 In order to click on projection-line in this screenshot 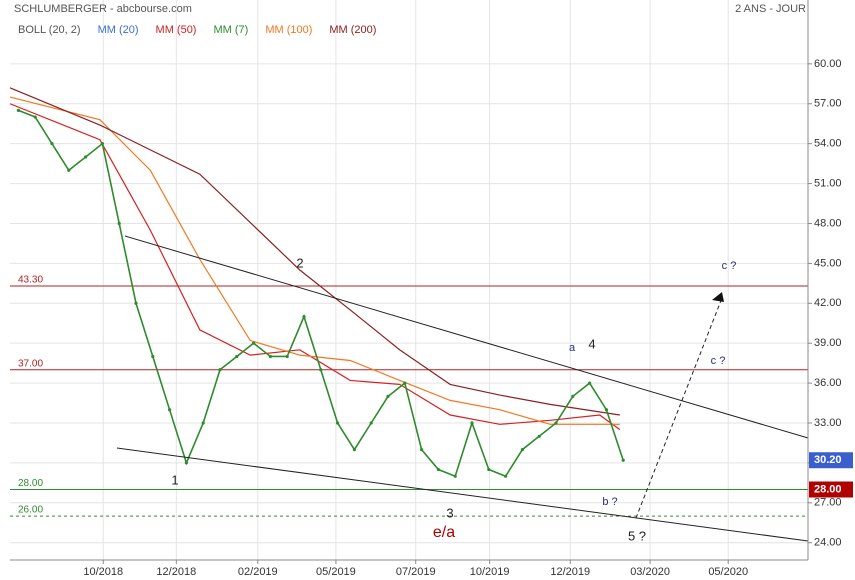, I will do `click(679, 408)`.